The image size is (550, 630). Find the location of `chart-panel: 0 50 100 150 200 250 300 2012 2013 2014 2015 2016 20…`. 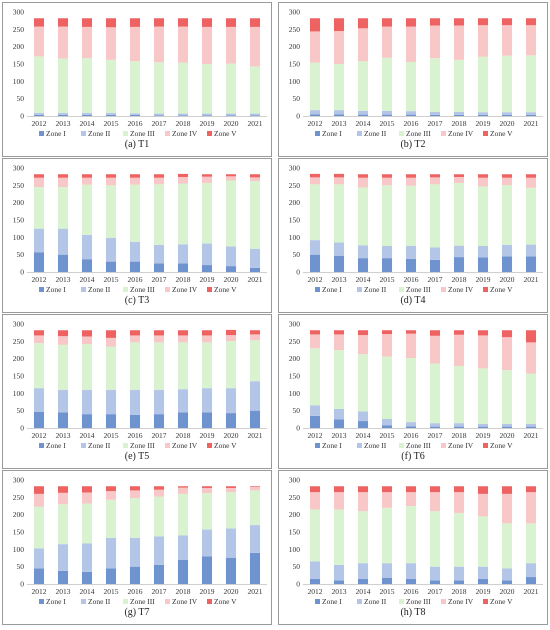

chart-panel: 0 50 100 150 200 250 300 2012 2013 2014 2015 2016 20… is located at coordinates (137, 235).